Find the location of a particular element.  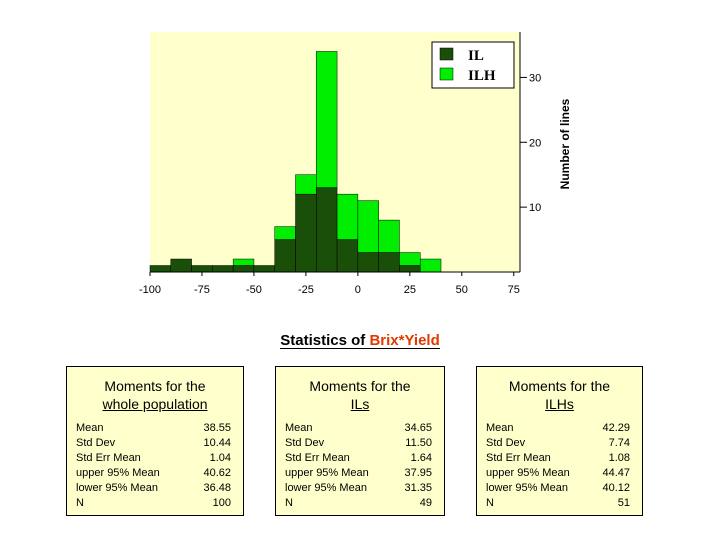

stat-row-mean: Mean 38.55 is located at coordinates (153, 428).